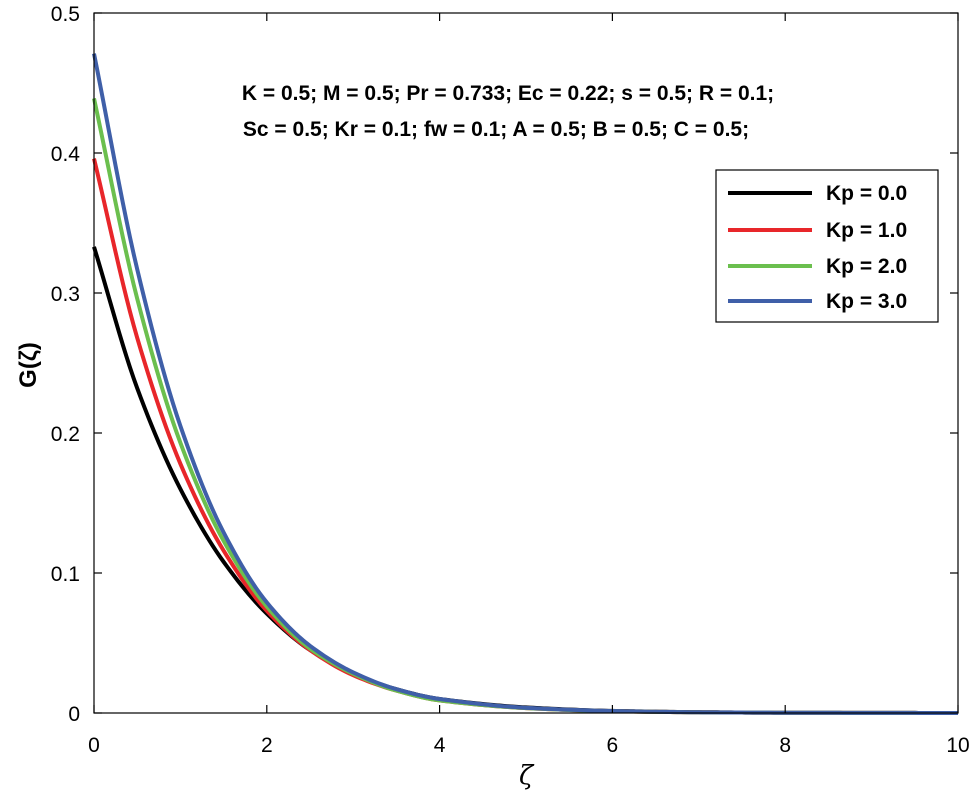  I want to click on legend: Kp = 0.0 Kp = 1.0 Kp = 2.0 Kp = 3.0, so click(827, 246).